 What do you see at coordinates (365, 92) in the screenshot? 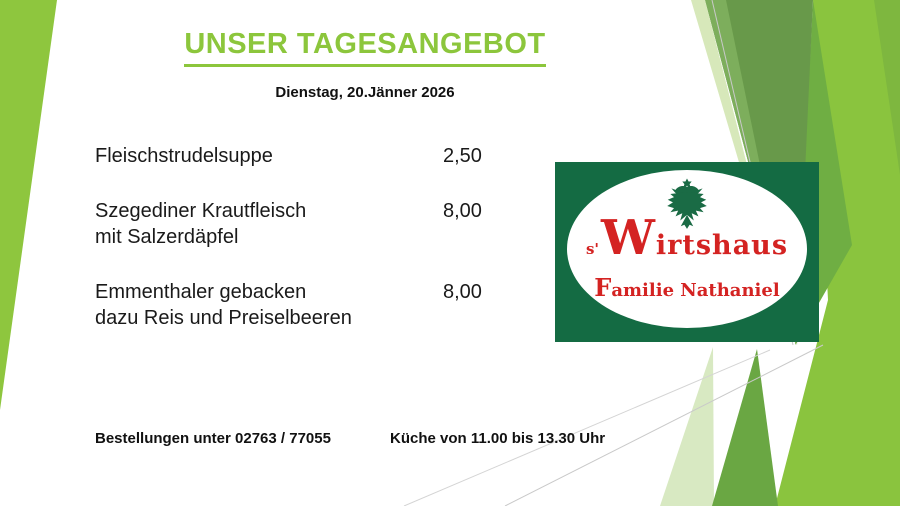
I see `date-line: Dienstag, 20.Jänner 2026` at bounding box center [365, 92].